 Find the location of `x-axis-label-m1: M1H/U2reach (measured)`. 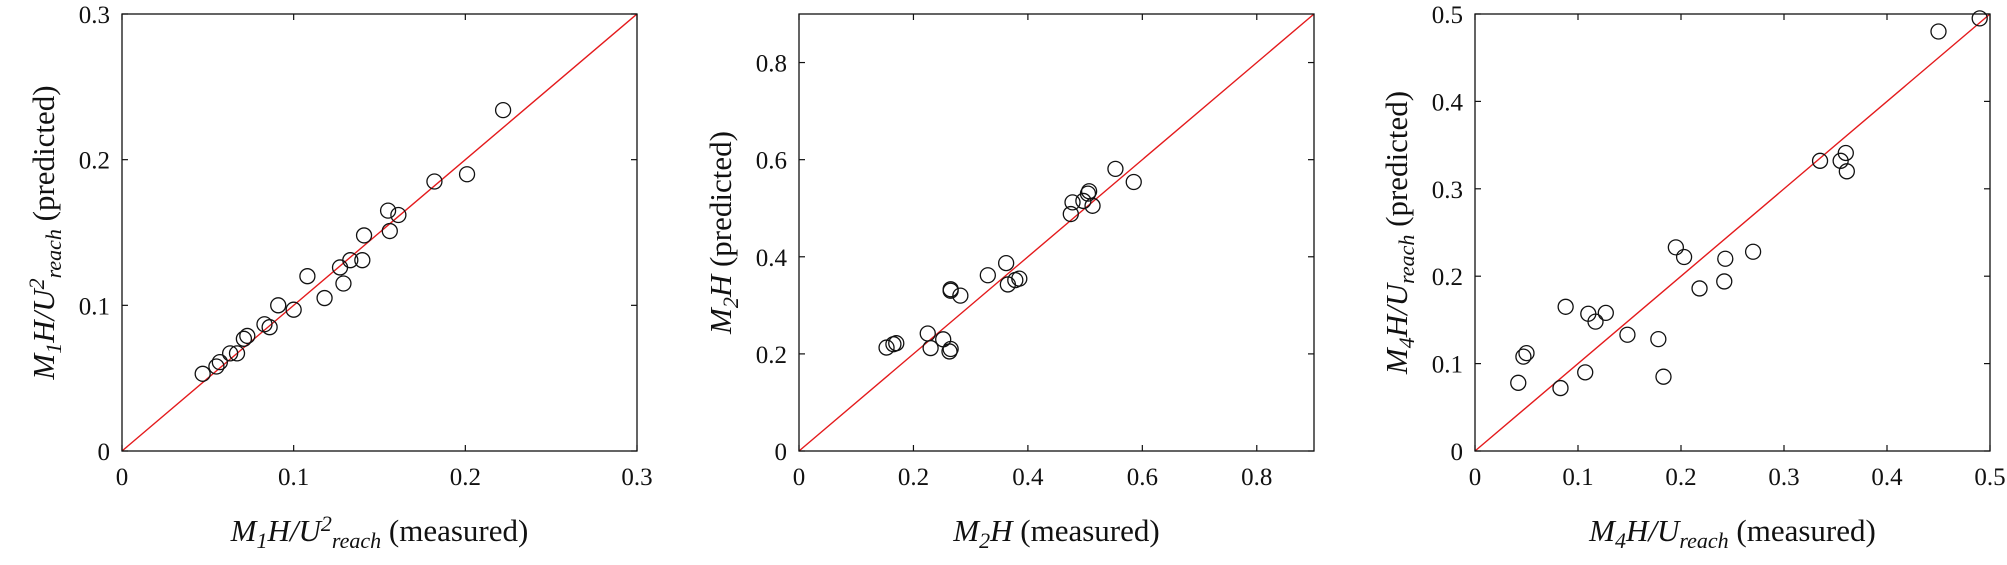

x-axis-label-m1: M1H/U2reach (measured) is located at coordinates (379, 531).